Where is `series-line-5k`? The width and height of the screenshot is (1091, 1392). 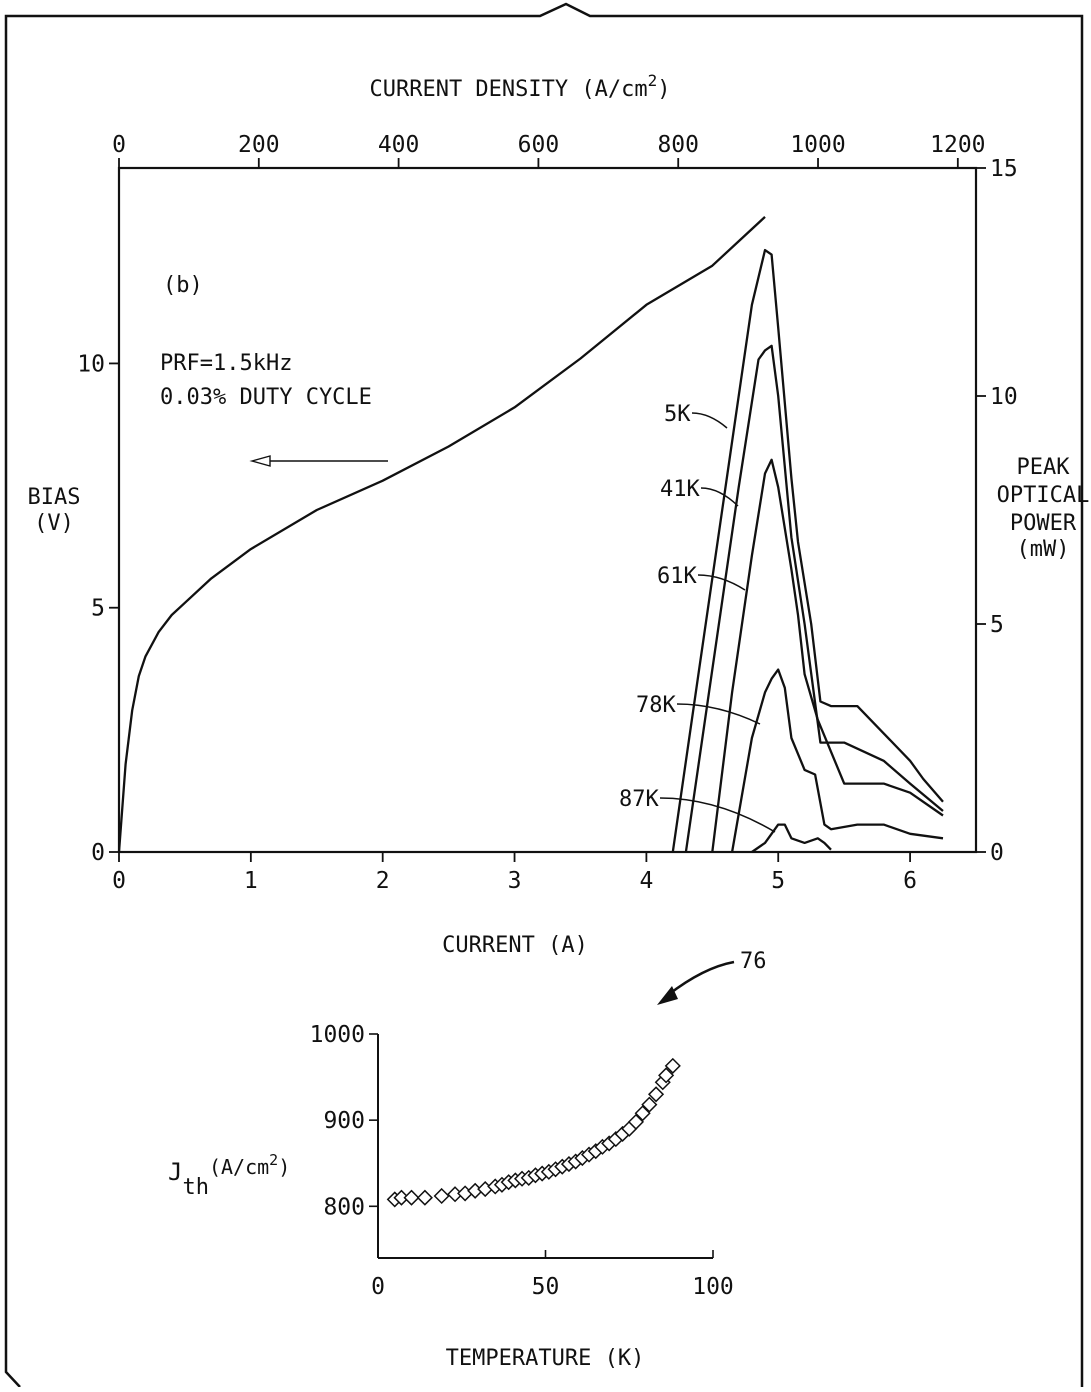
series-line-5k is located at coordinates (807, 550).